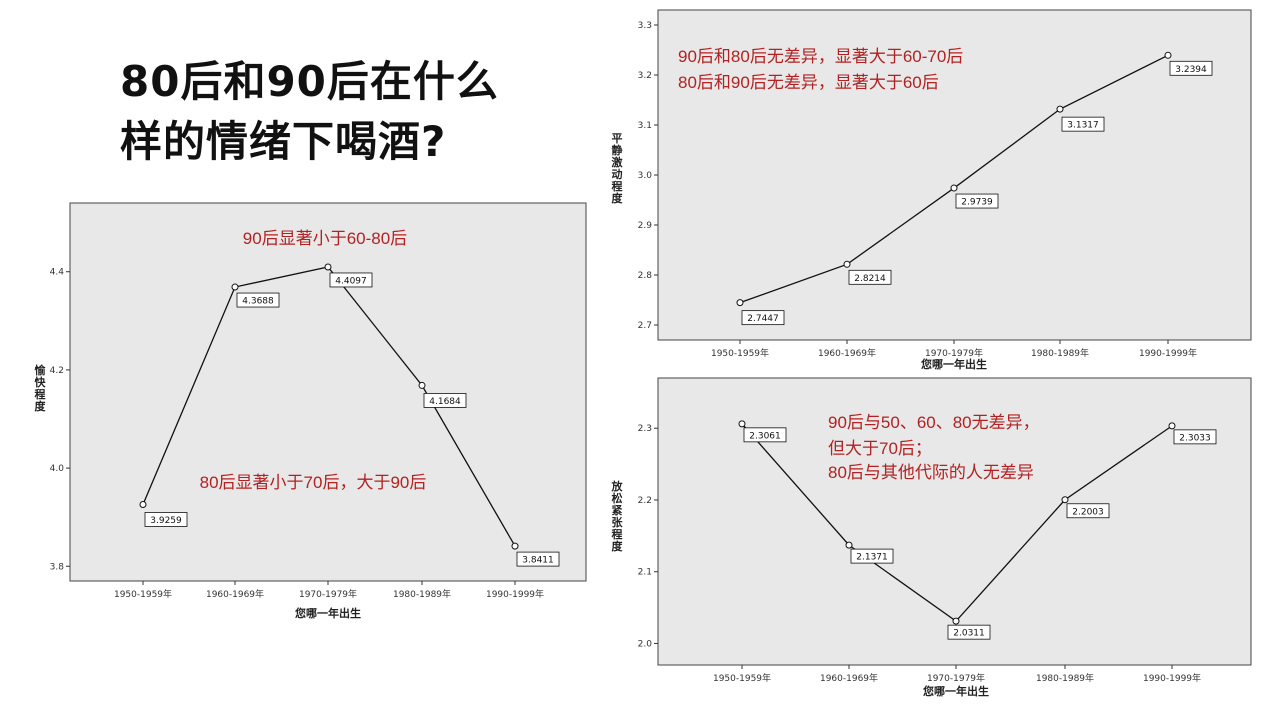  I want to click on y-tick-label: 3.1, so click(645, 126).